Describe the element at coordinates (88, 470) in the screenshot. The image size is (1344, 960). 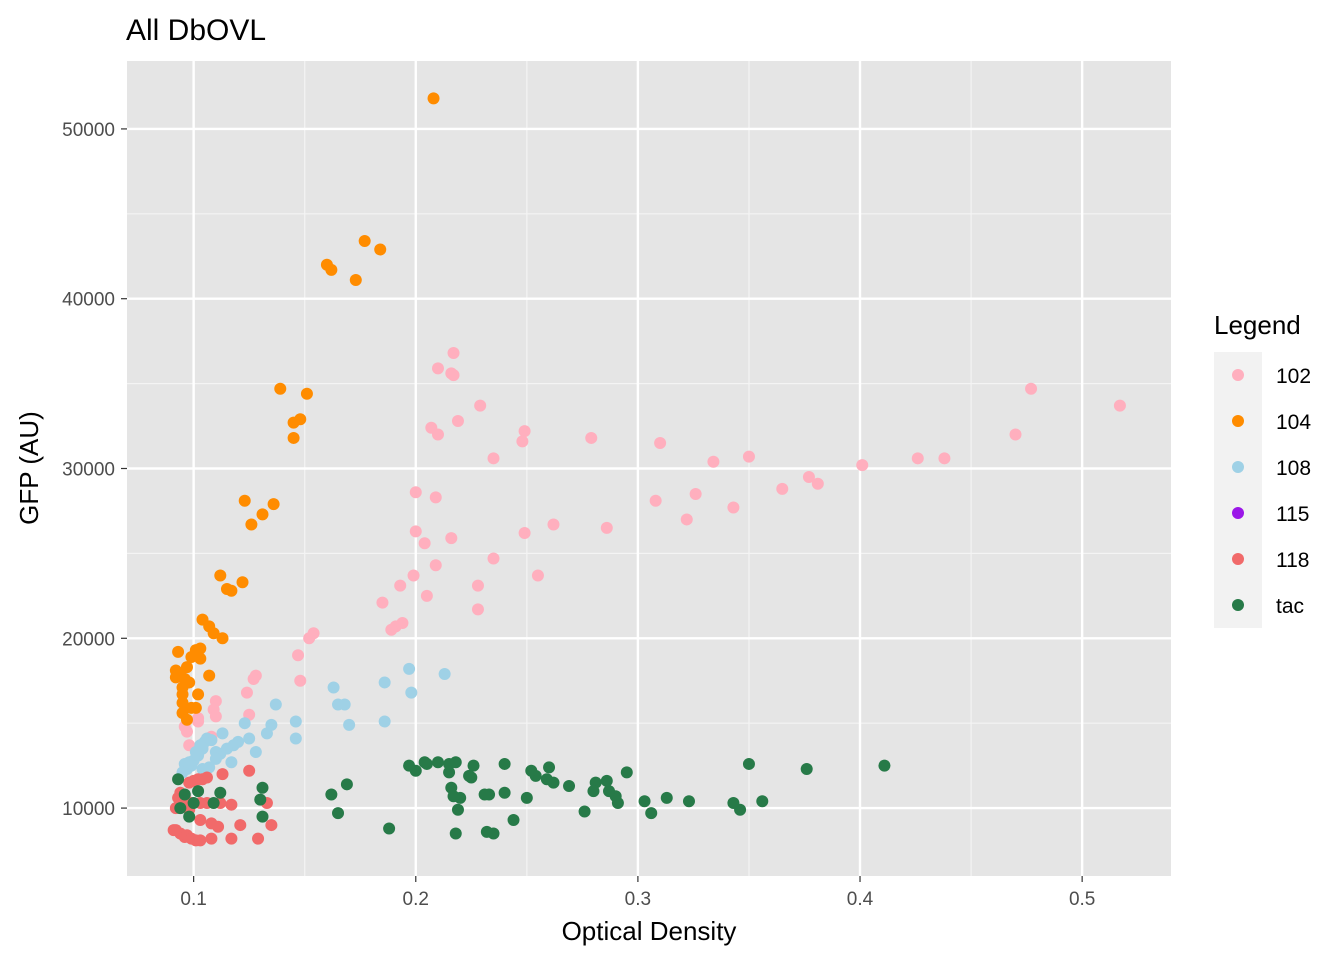
I see `y-tick-label: 30000` at that location.